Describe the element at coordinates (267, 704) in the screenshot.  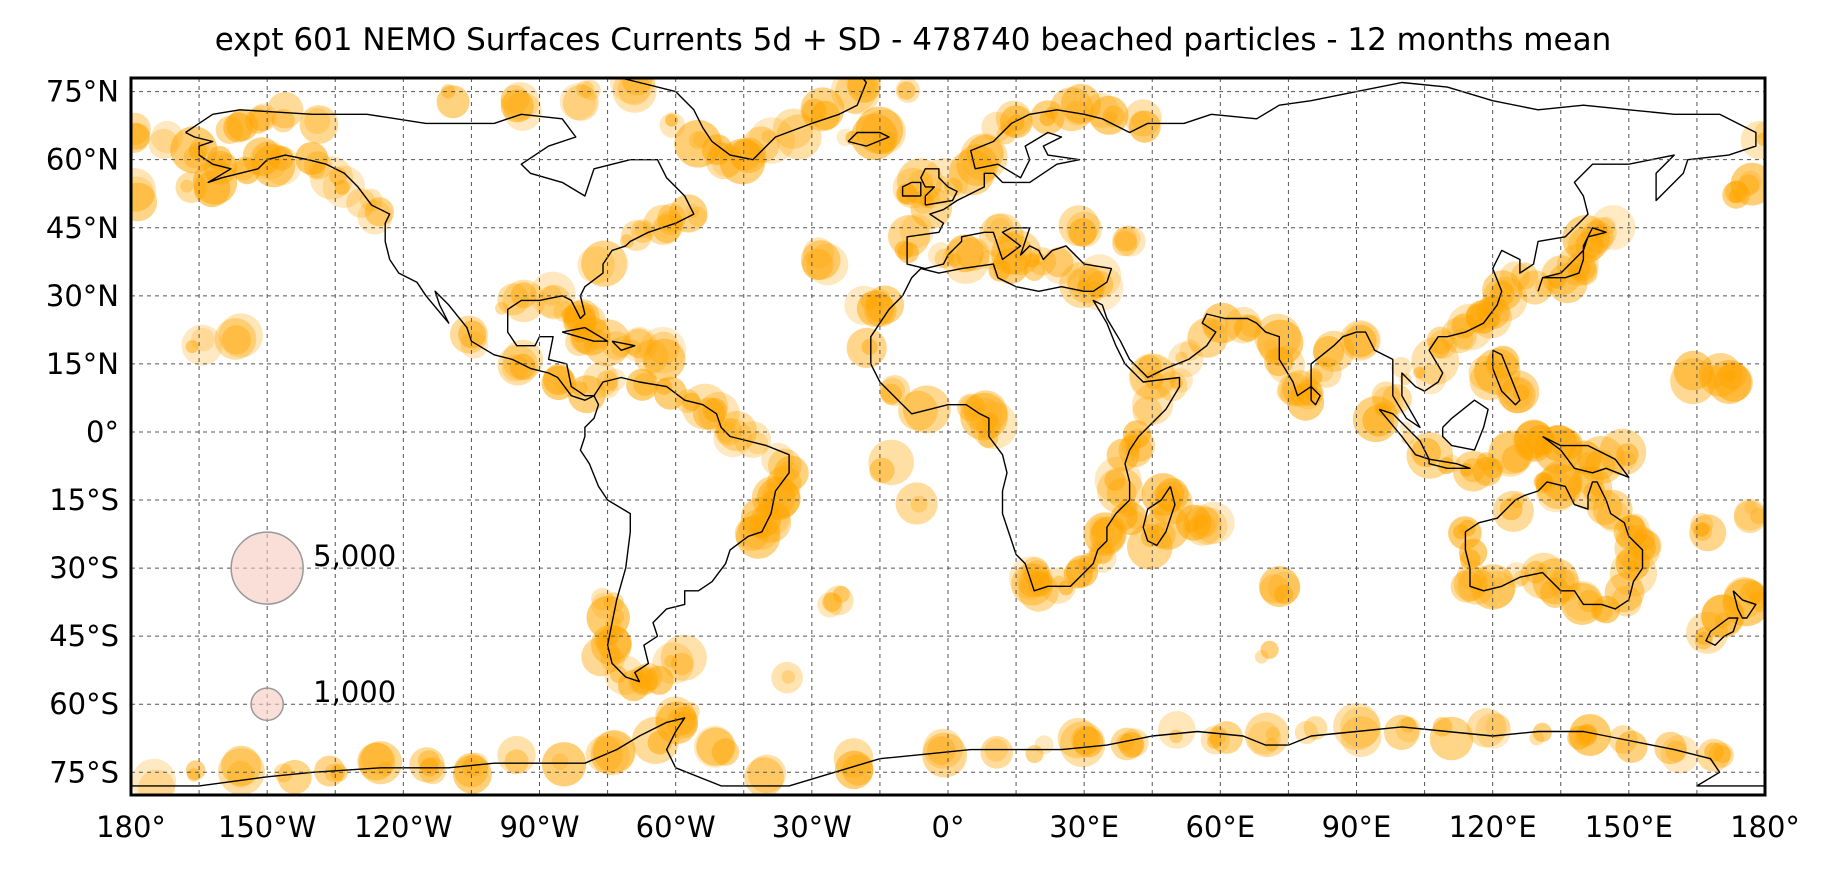
I see `legend-circle` at that location.